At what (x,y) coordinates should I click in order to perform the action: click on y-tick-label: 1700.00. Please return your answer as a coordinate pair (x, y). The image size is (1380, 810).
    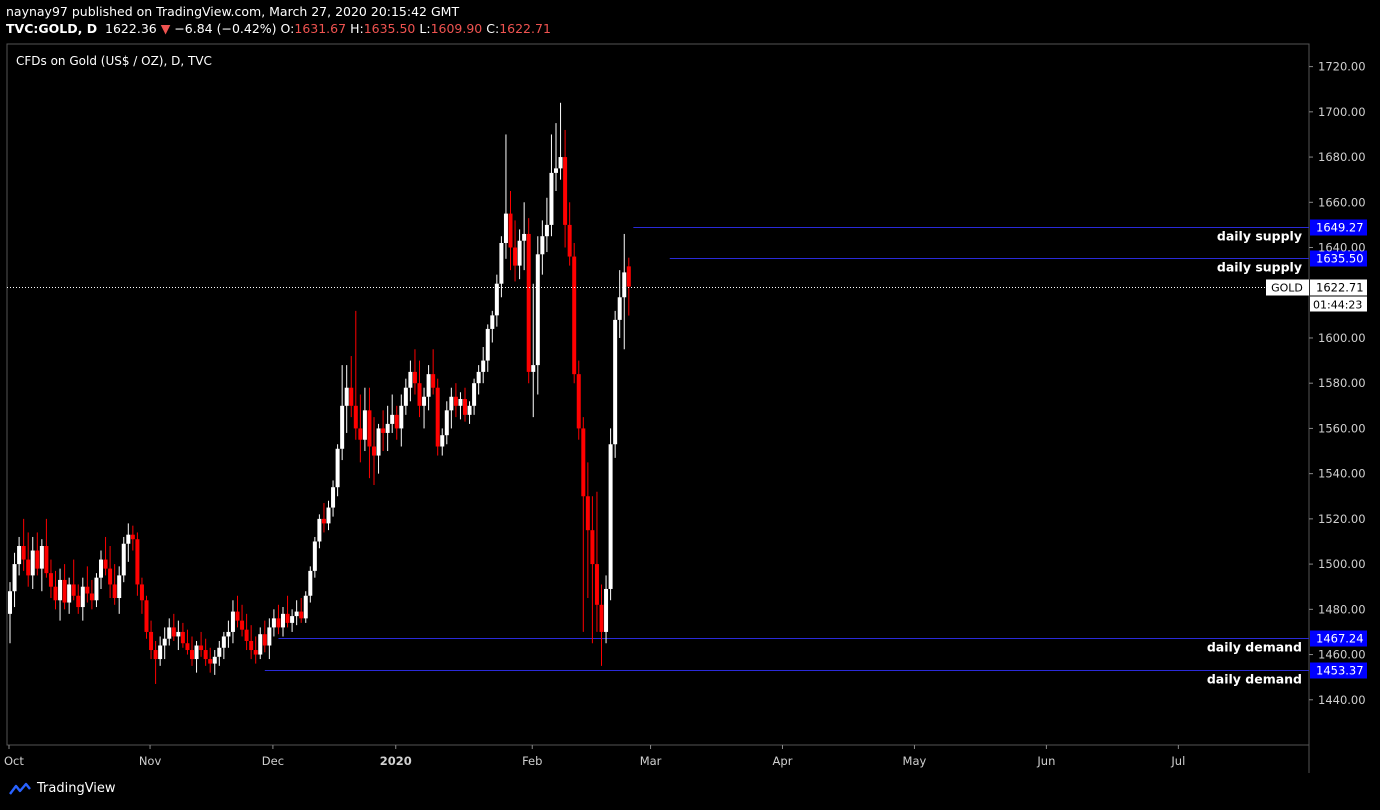
    Looking at the image, I should click on (1342, 112).